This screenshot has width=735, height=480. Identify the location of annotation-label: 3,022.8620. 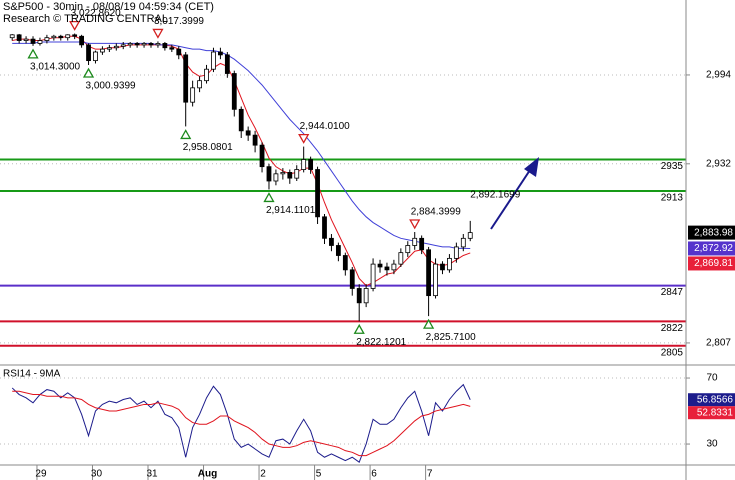
(96, 13).